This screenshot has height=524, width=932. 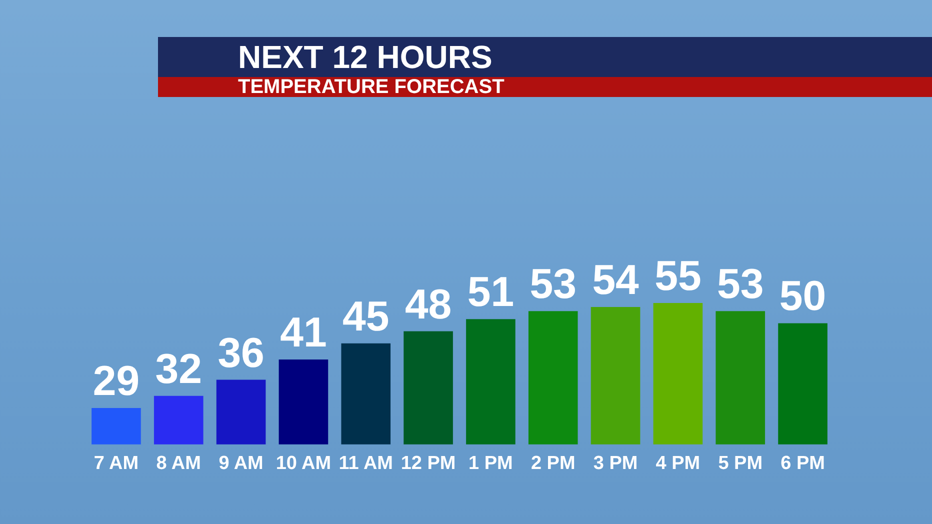 What do you see at coordinates (553, 463) in the screenshot?
I see `x-tick-label: 2 PM` at bounding box center [553, 463].